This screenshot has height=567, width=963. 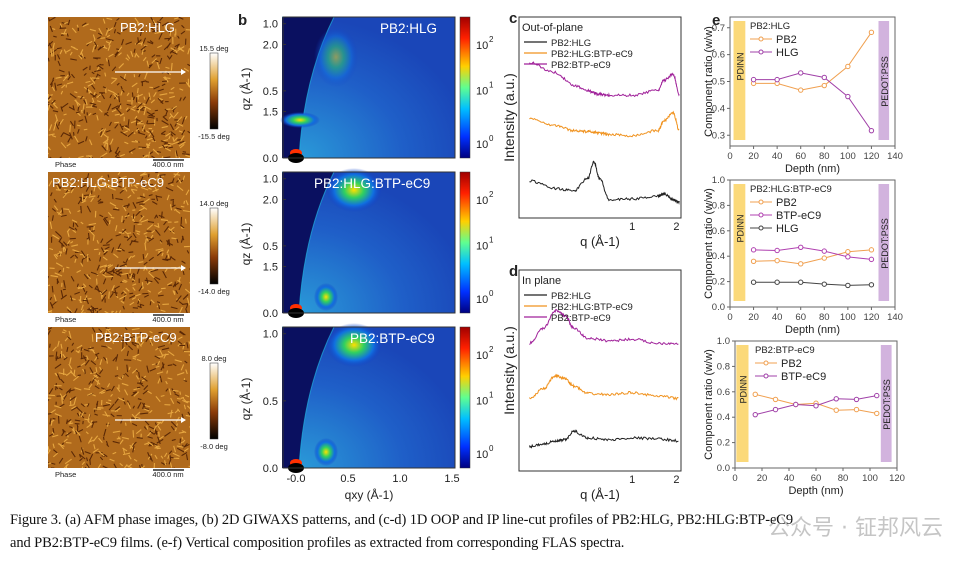 I want to click on sample-title: PB2:HLG:BTP-eC9, so click(x=108, y=182).